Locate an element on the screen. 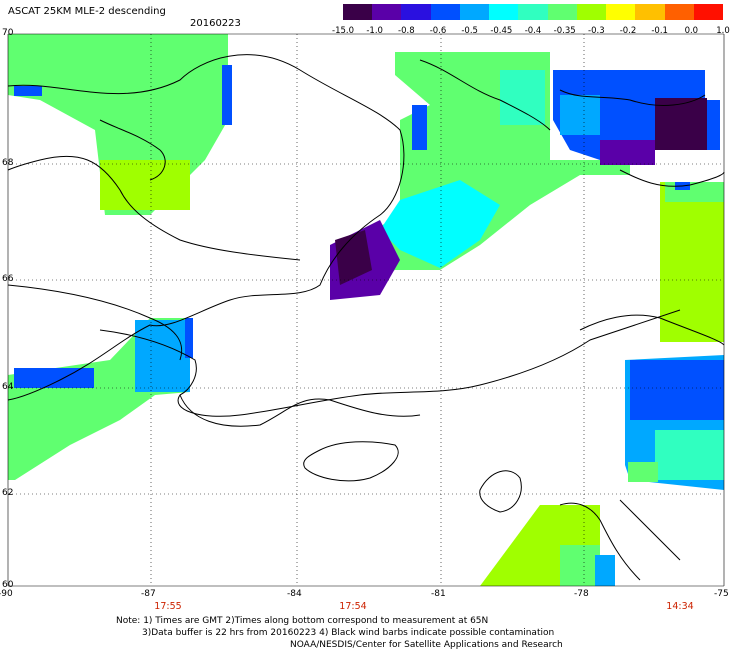 Image resolution: width=740 pixels, height=650 pixels. colorbar-label: -1.0 is located at coordinates (374, 31).